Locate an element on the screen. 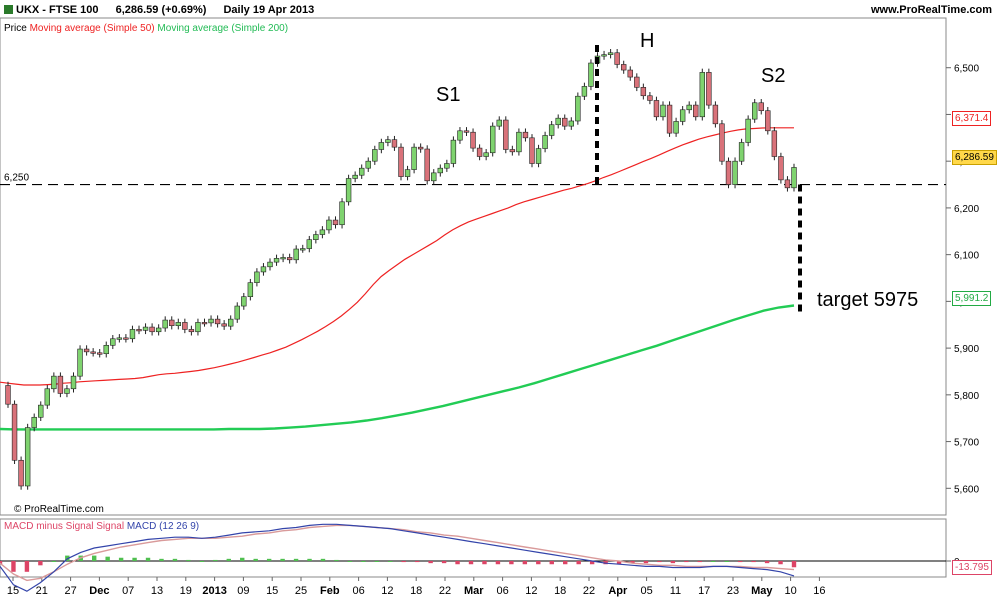 The image size is (1000, 600). x-tick-label: Apr is located at coordinates (618, 591).